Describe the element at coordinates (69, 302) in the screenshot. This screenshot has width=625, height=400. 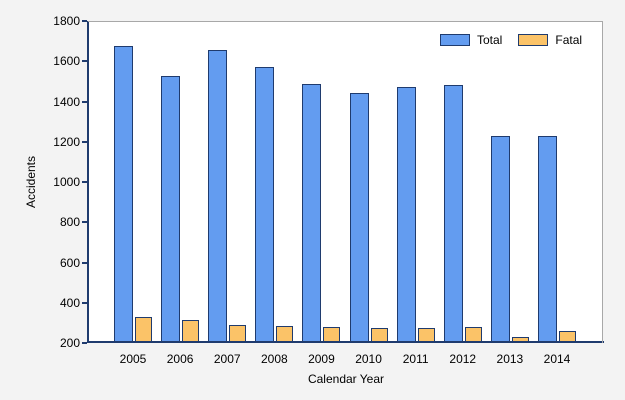
I see `y-tick-label: 400` at that location.